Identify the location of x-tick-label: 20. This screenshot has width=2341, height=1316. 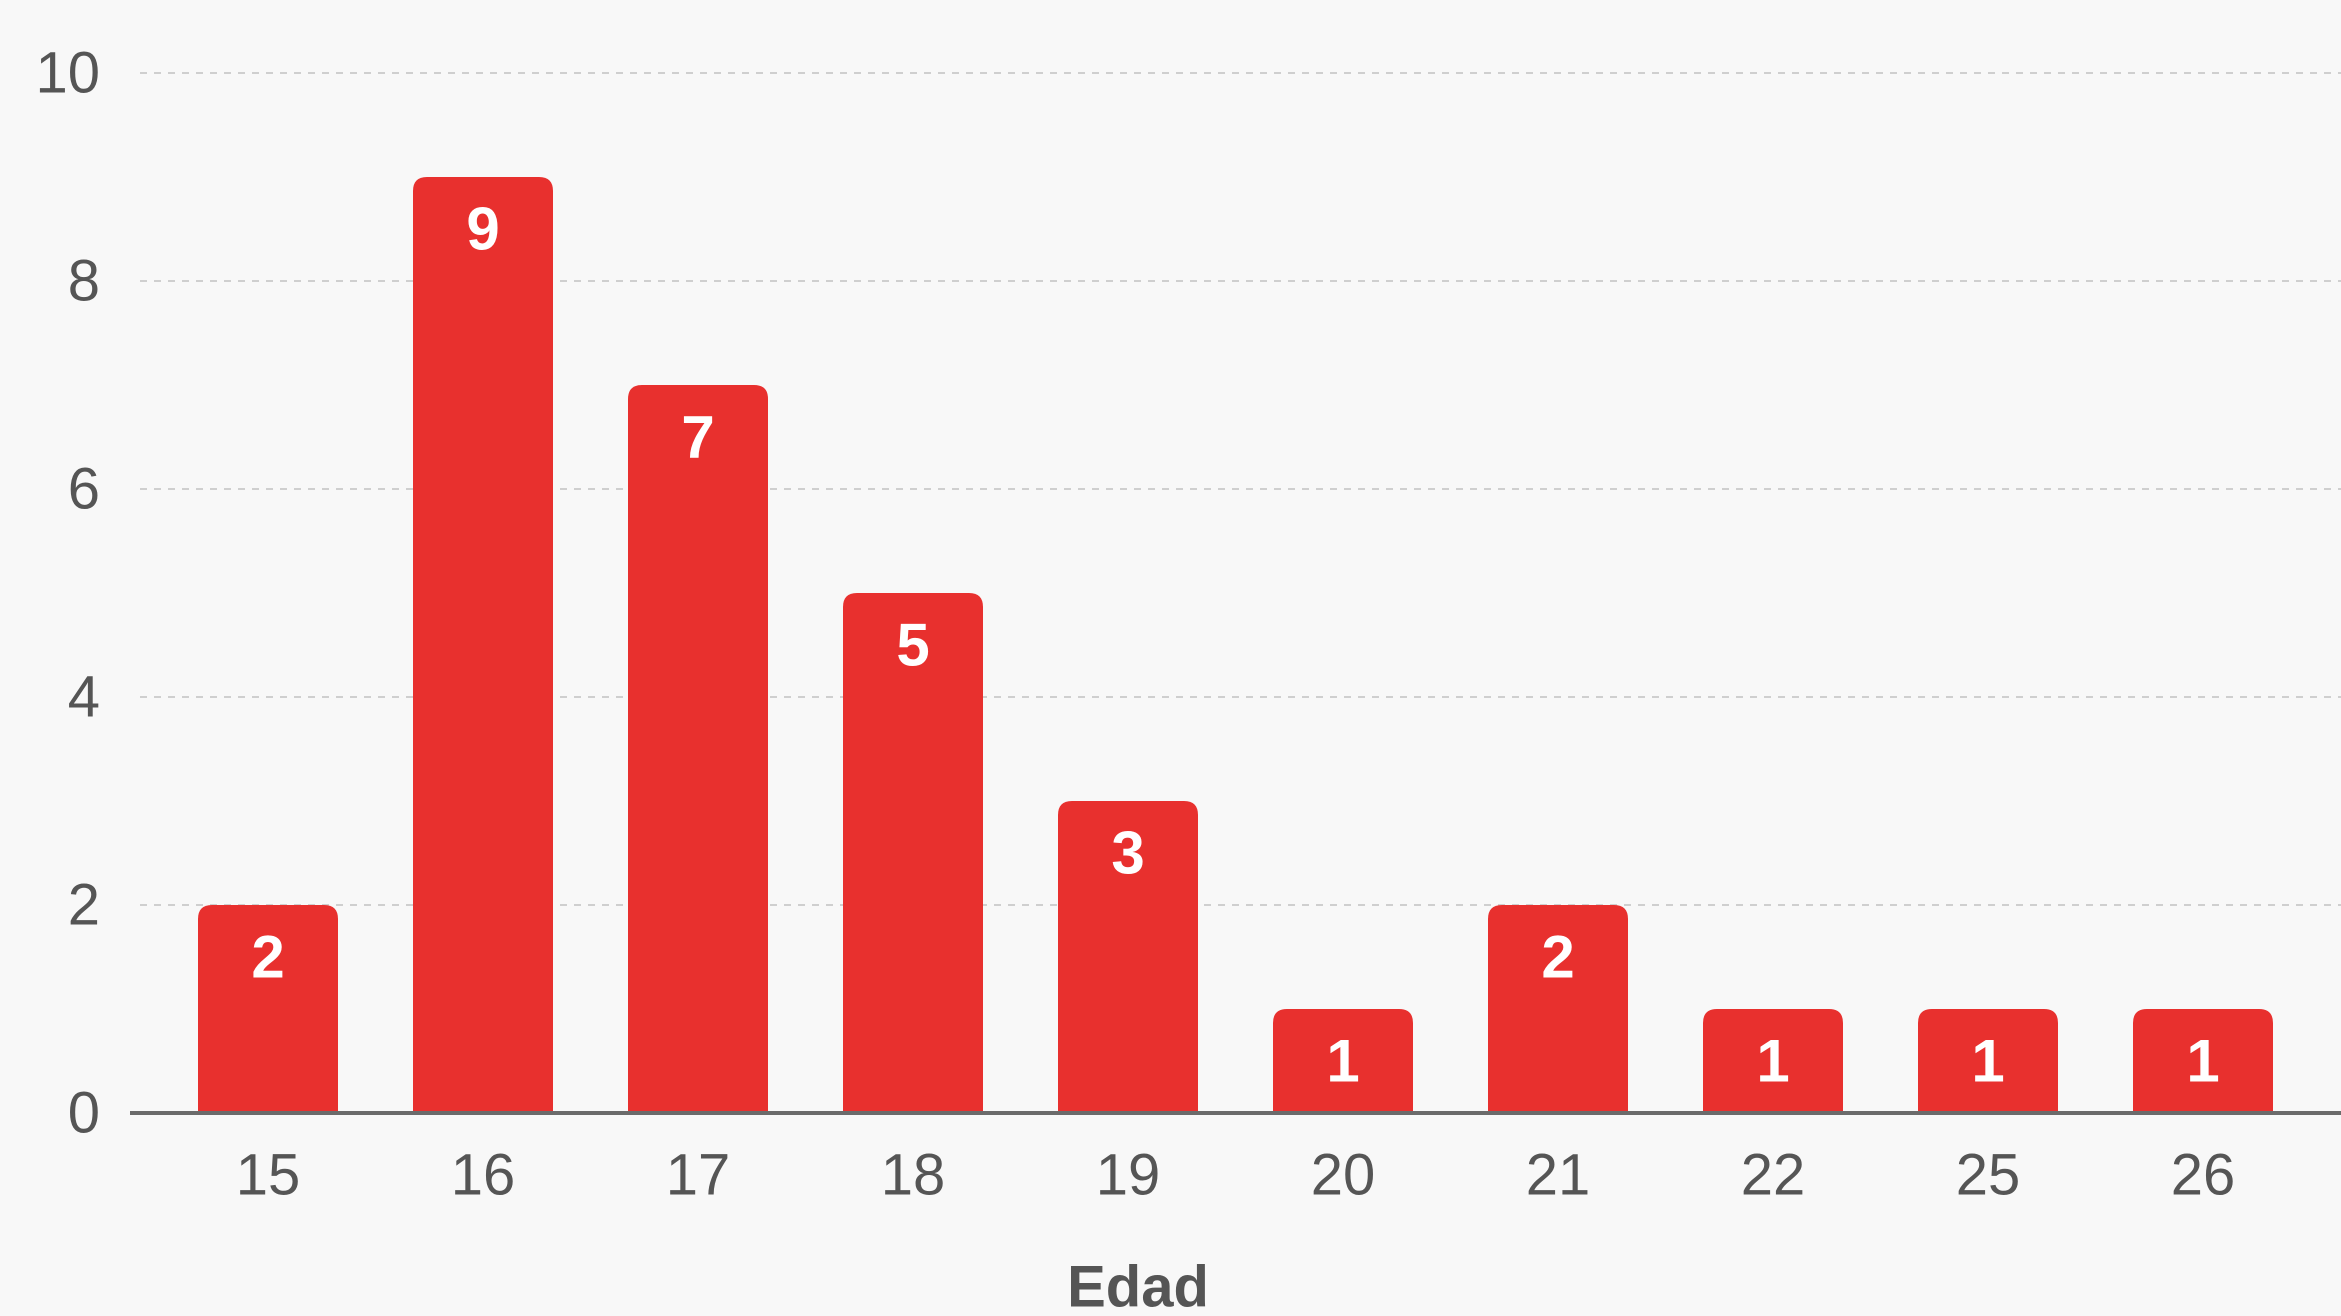
(1343, 1175).